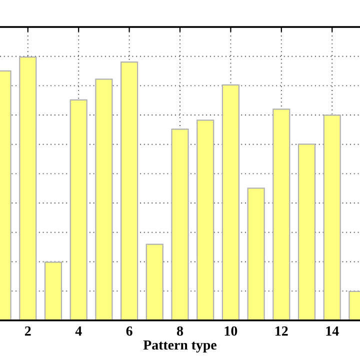 Image resolution: width=360 pixels, height=360 pixels. Describe the element at coordinates (78, 331) in the screenshot. I see `x-tick-label: 4` at that location.